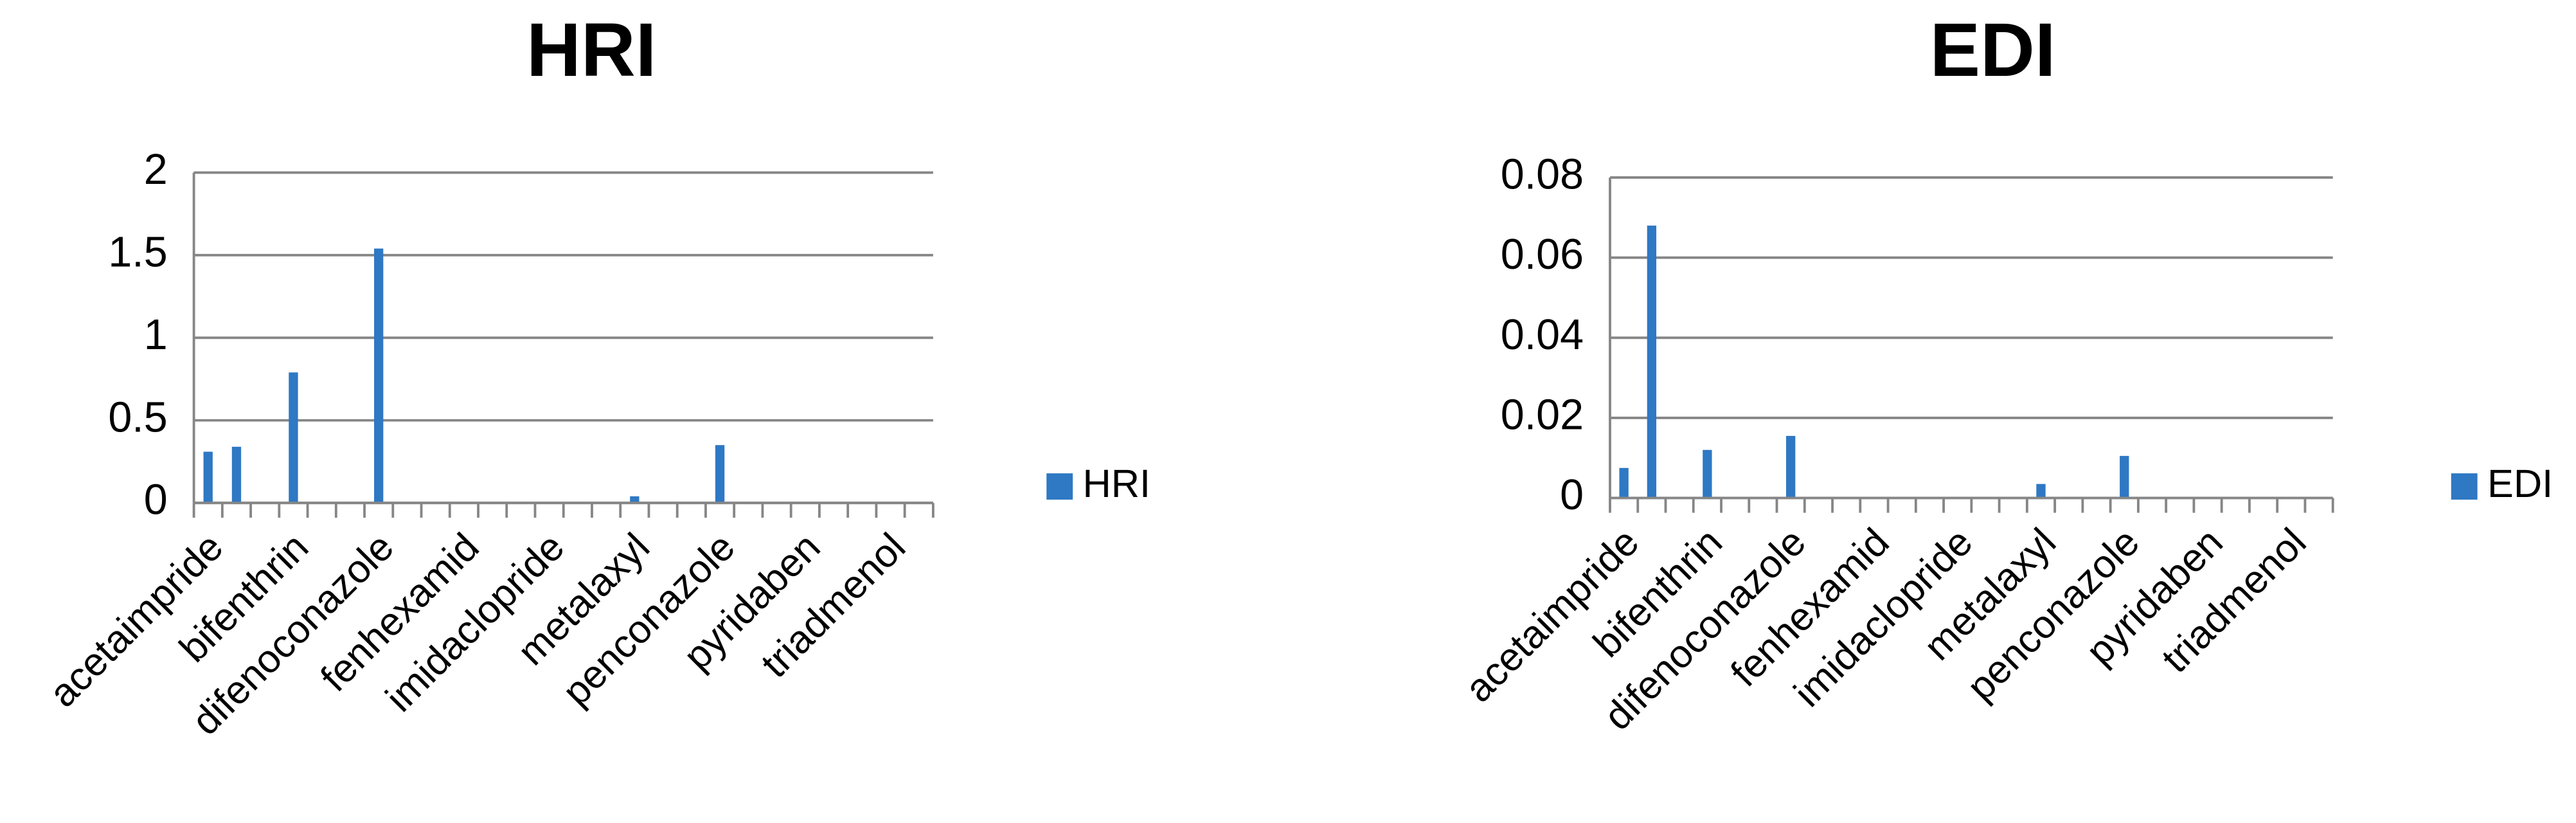  Describe the element at coordinates (591, 50) in the screenshot. I see `chart-title: HRI` at that location.